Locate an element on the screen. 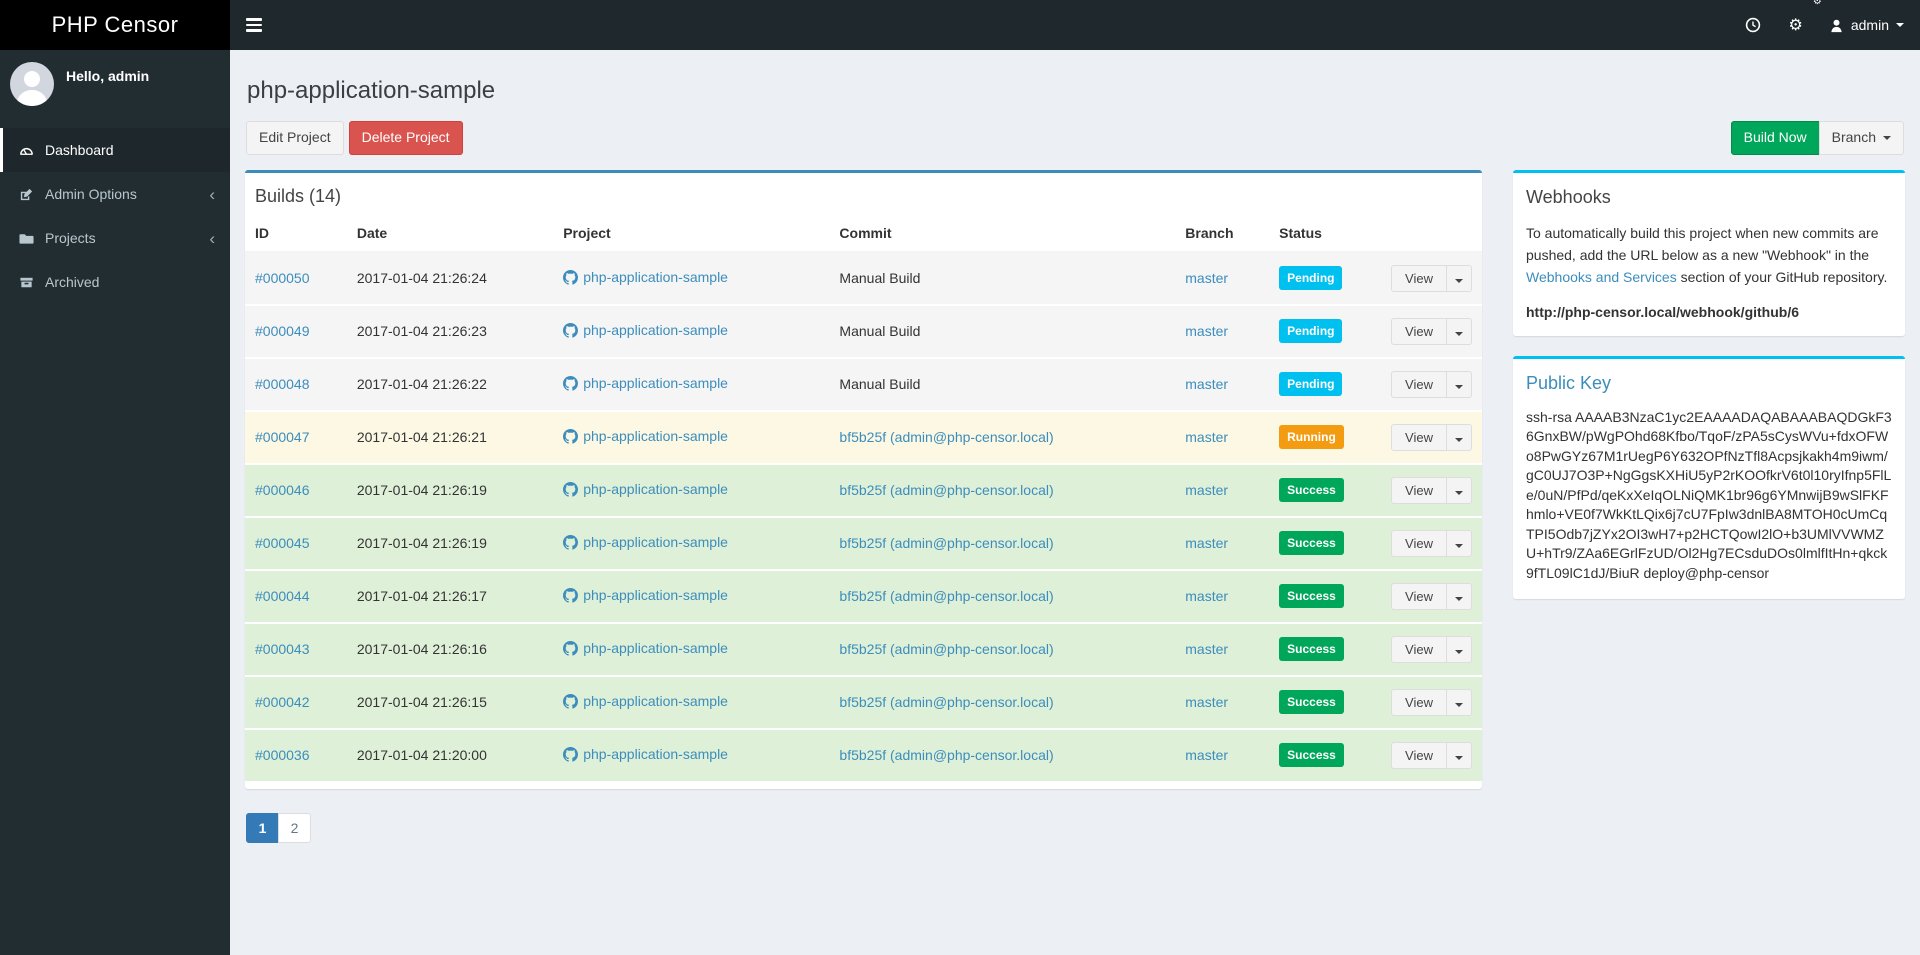 Image resolution: width=1920 pixels, height=955 pixels. sidebar-item-admin-options: Admin Options ‹ is located at coordinates (115, 194).